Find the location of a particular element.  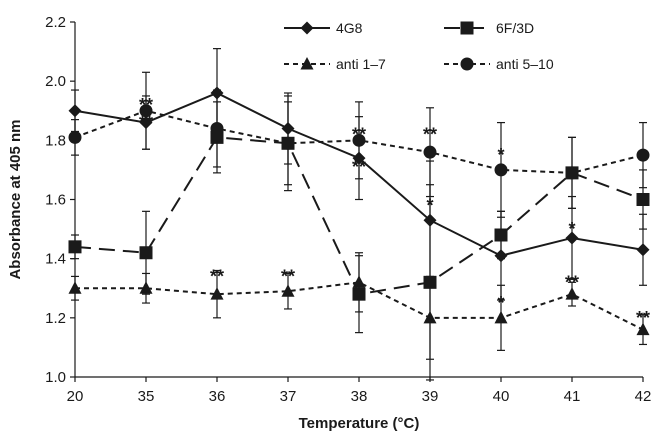

x-axis-title: Temperature (°C) is located at coordinates (359, 423).